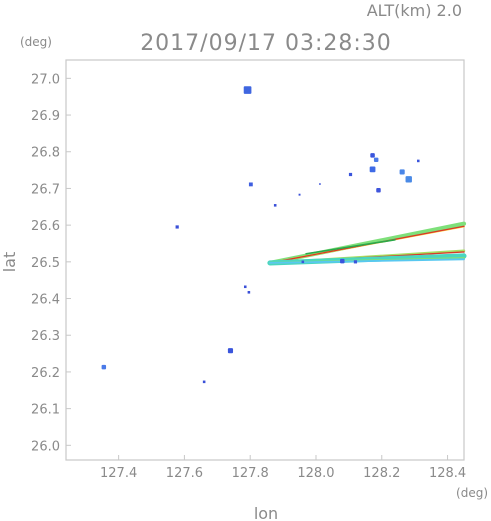 The image size is (491, 521). I want to click on x-tick-label-4: 128.2, so click(381, 473).